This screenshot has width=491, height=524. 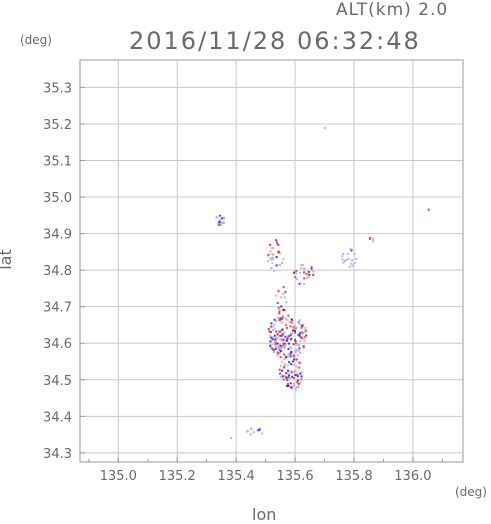 What do you see at coordinates (57, 198) in the screenshot?
I see `y-tick-label: 35.0` at bounding box center [57, 198].